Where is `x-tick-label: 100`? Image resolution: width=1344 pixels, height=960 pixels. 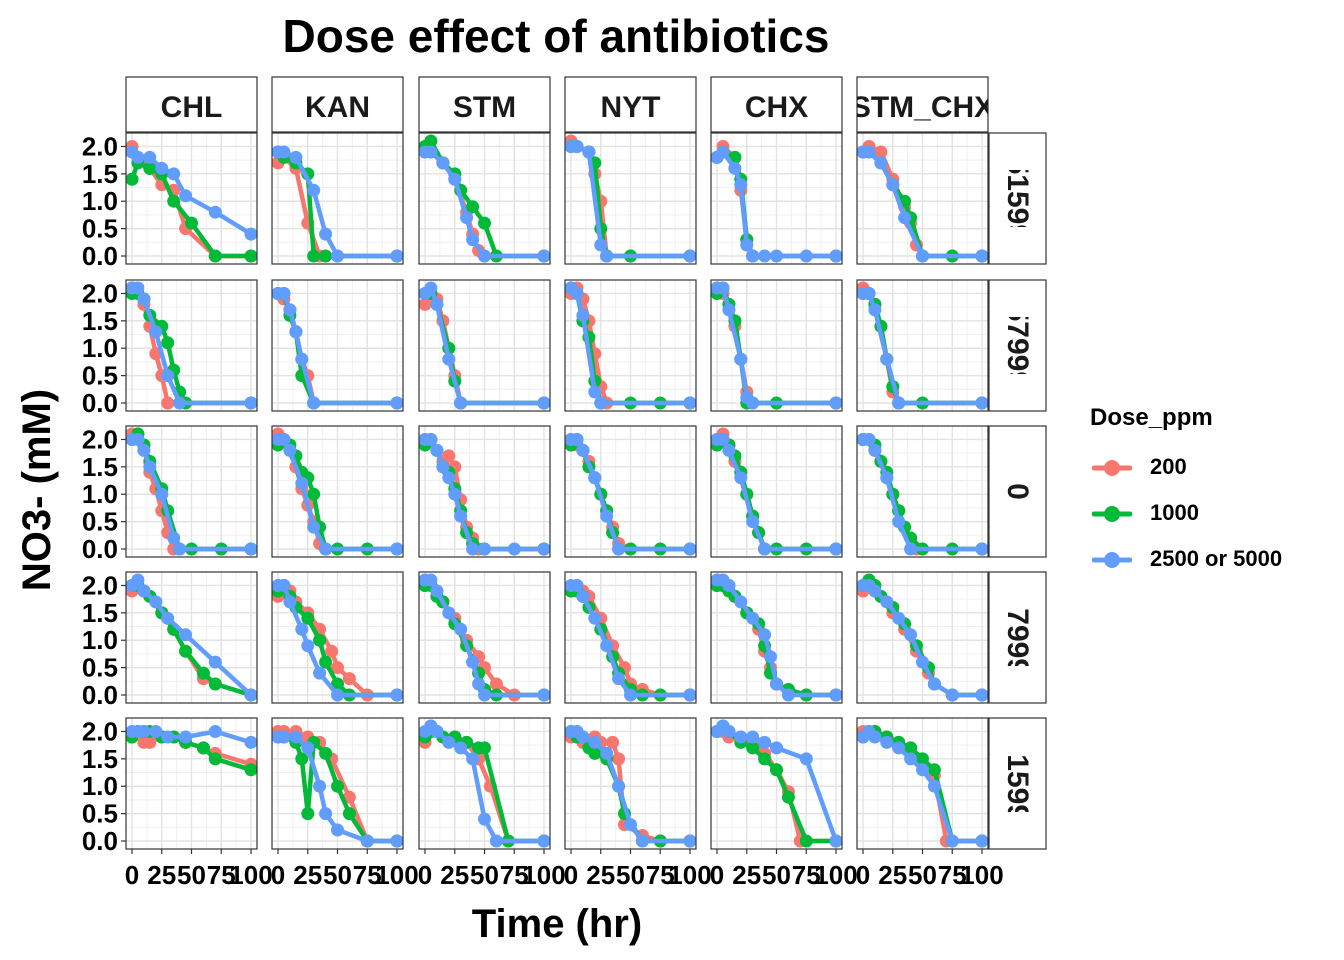 x-tick-label: 100 is located at coordinates (981, 875).